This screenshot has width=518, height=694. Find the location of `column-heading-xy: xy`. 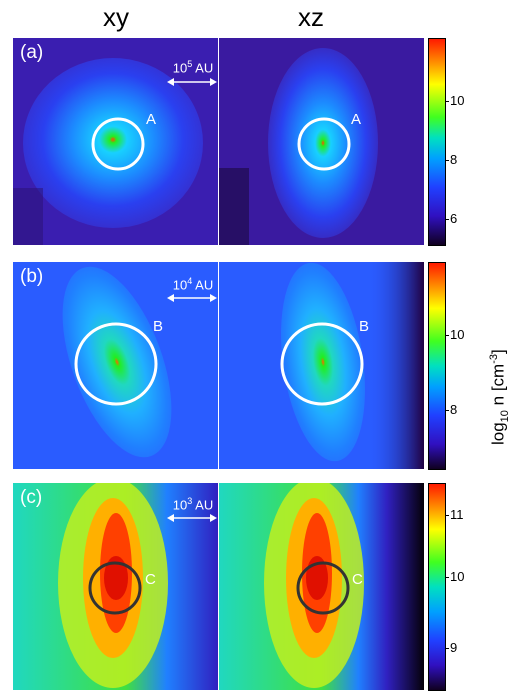

column-heading-xy: xy is located at coordinates (116, 17).